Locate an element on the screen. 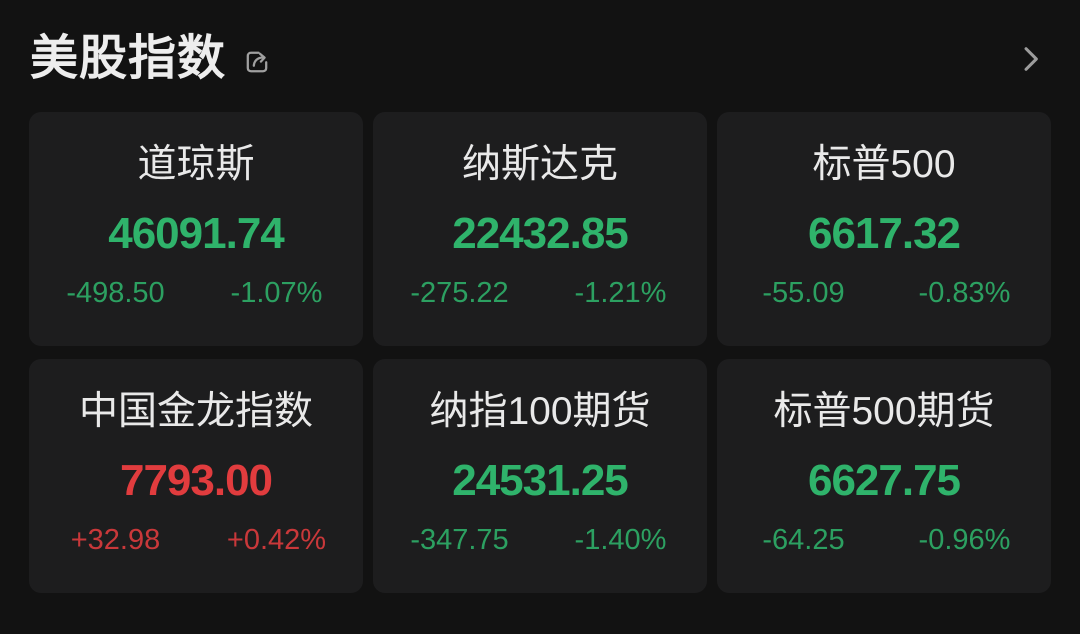  index-name: 标普500期货 is located at coordinates (884, 411).